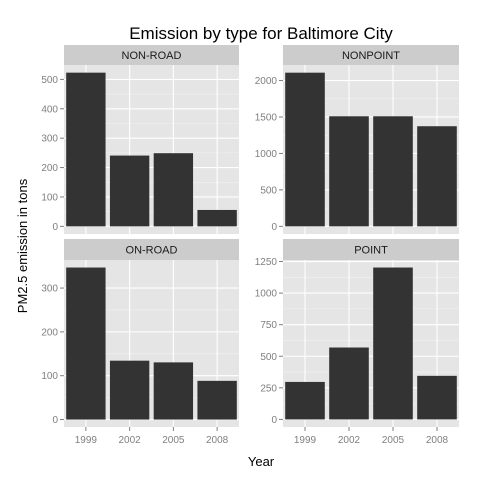 The height and width of the screenshot is (480, 480). I want to click on y-tick-label: 1500, so click(266, 117).